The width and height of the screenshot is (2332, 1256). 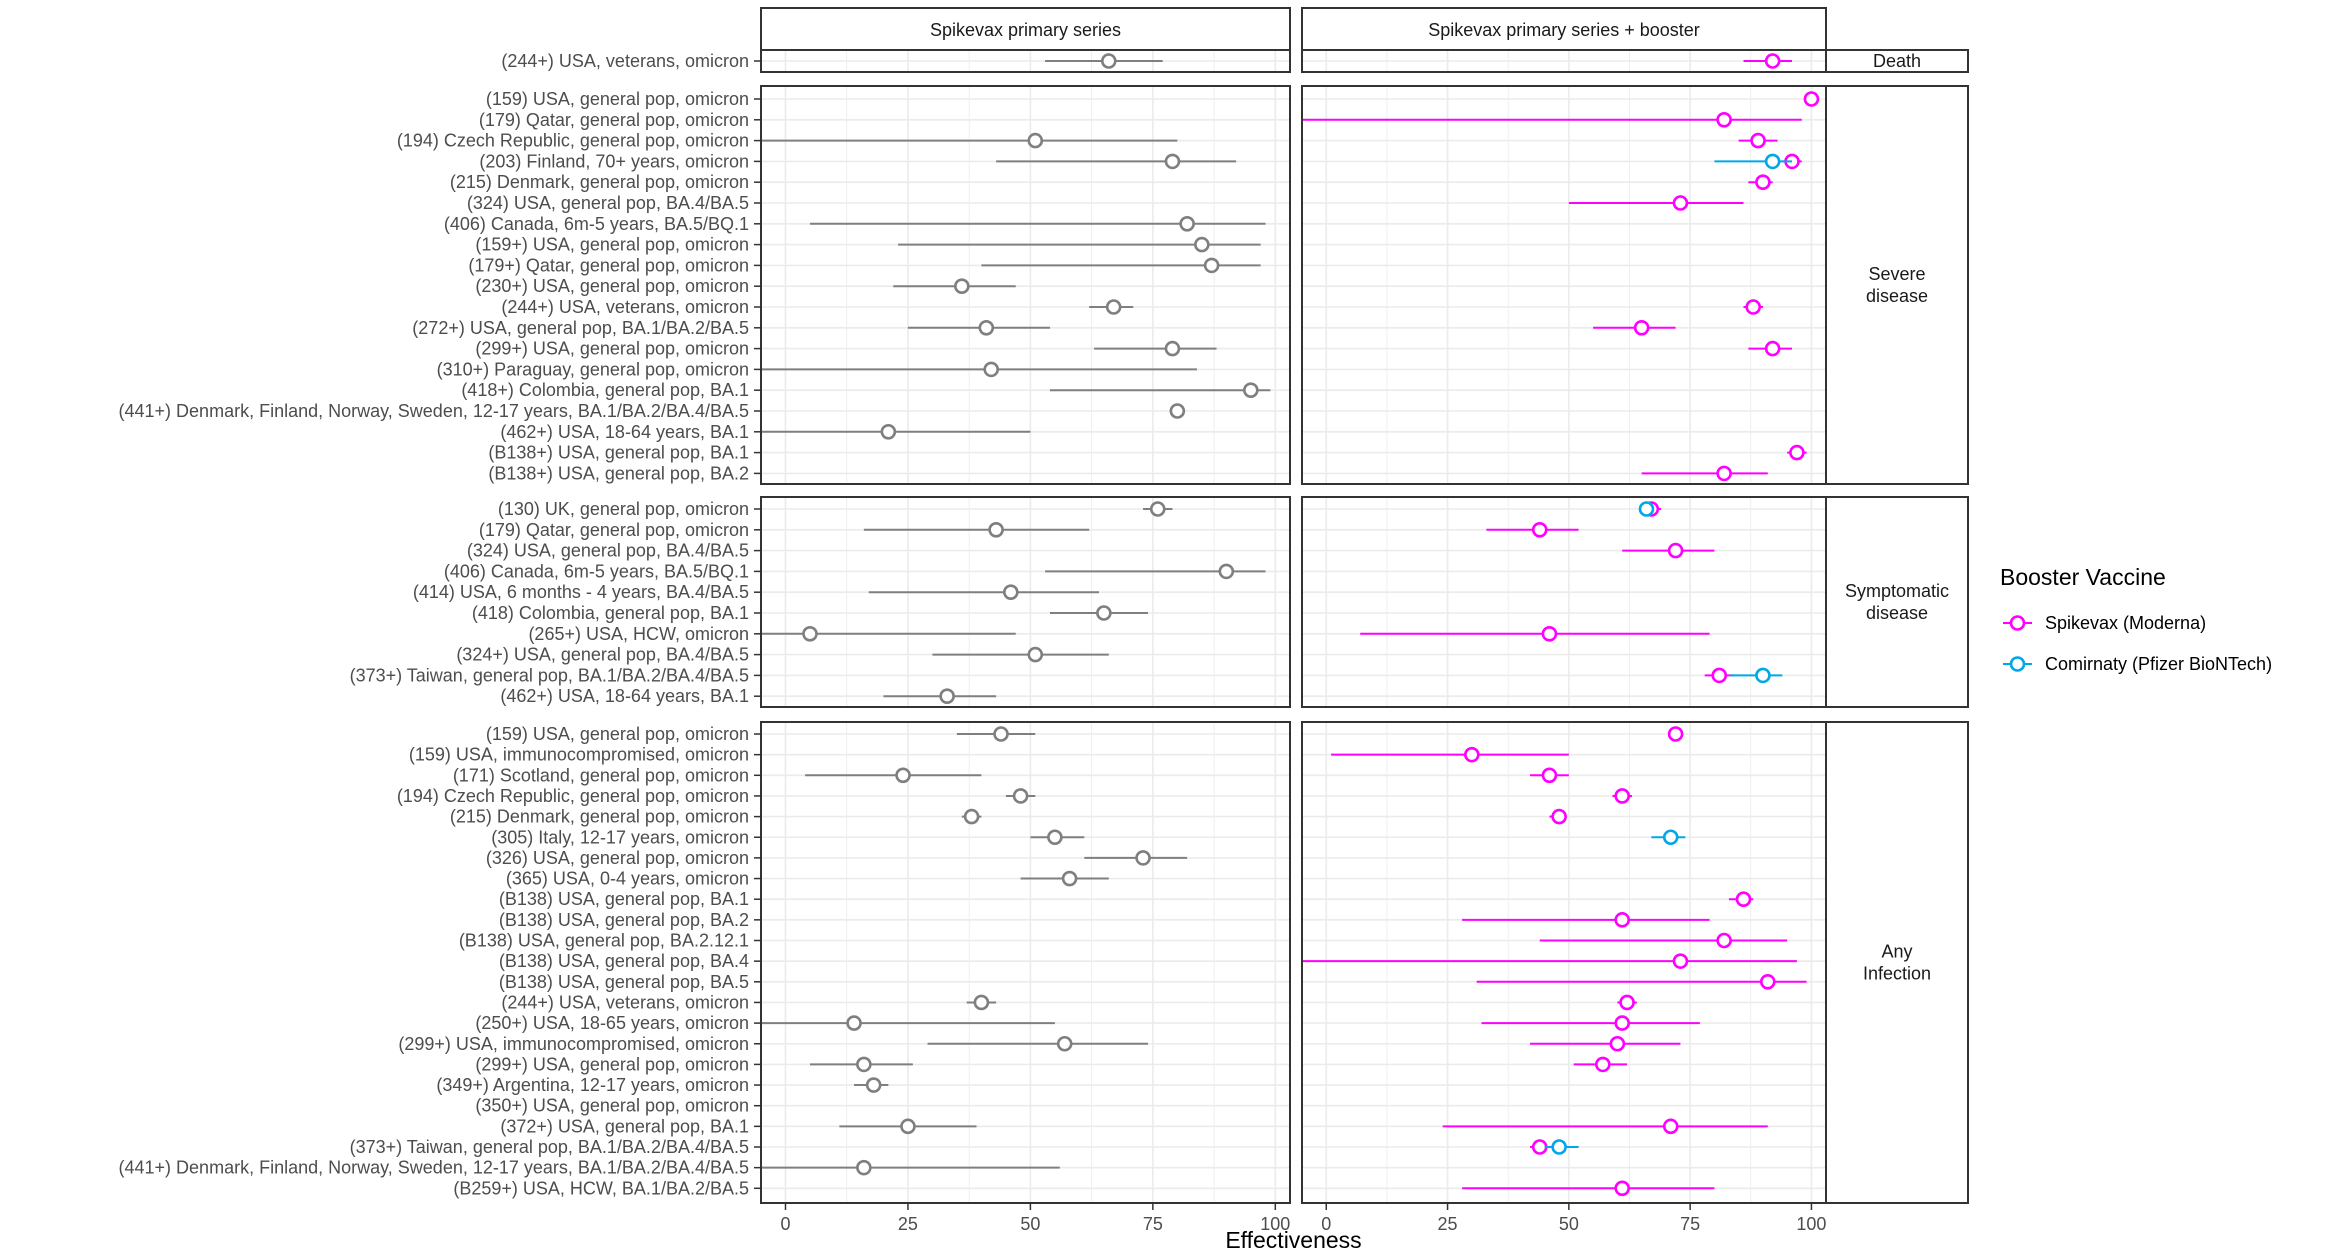 I want to click on row-label: (349+) Argentina, 12-17 years, omicron, so click(x=592, y=1085).